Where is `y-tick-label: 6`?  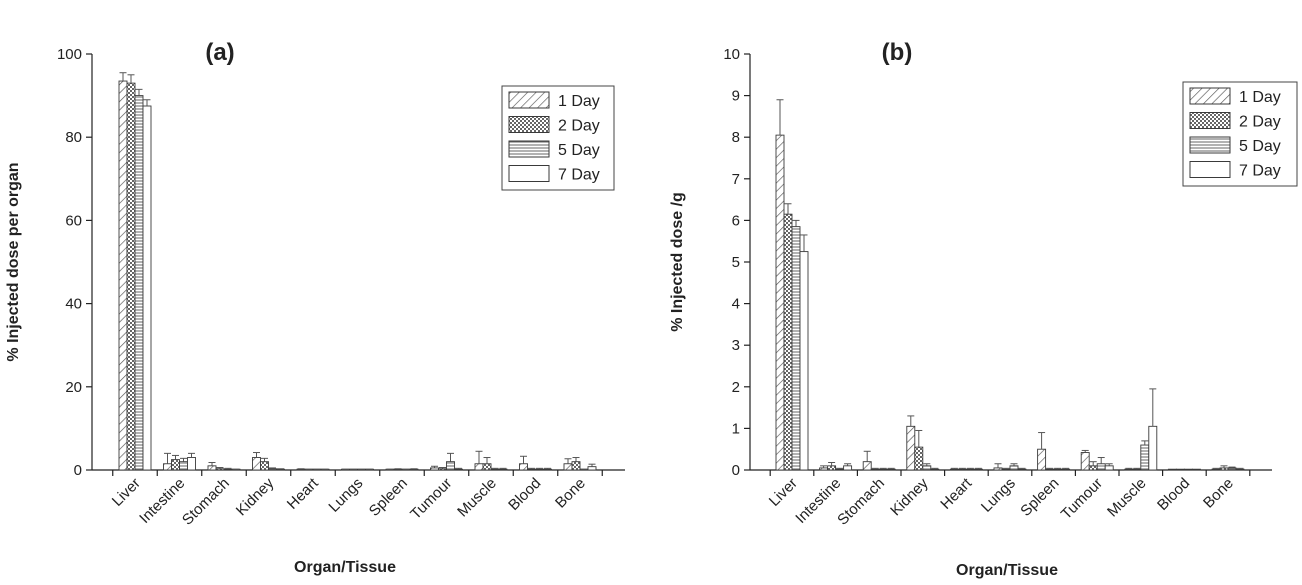
y-tick-label: 6 is located at coordinates (736, 220).